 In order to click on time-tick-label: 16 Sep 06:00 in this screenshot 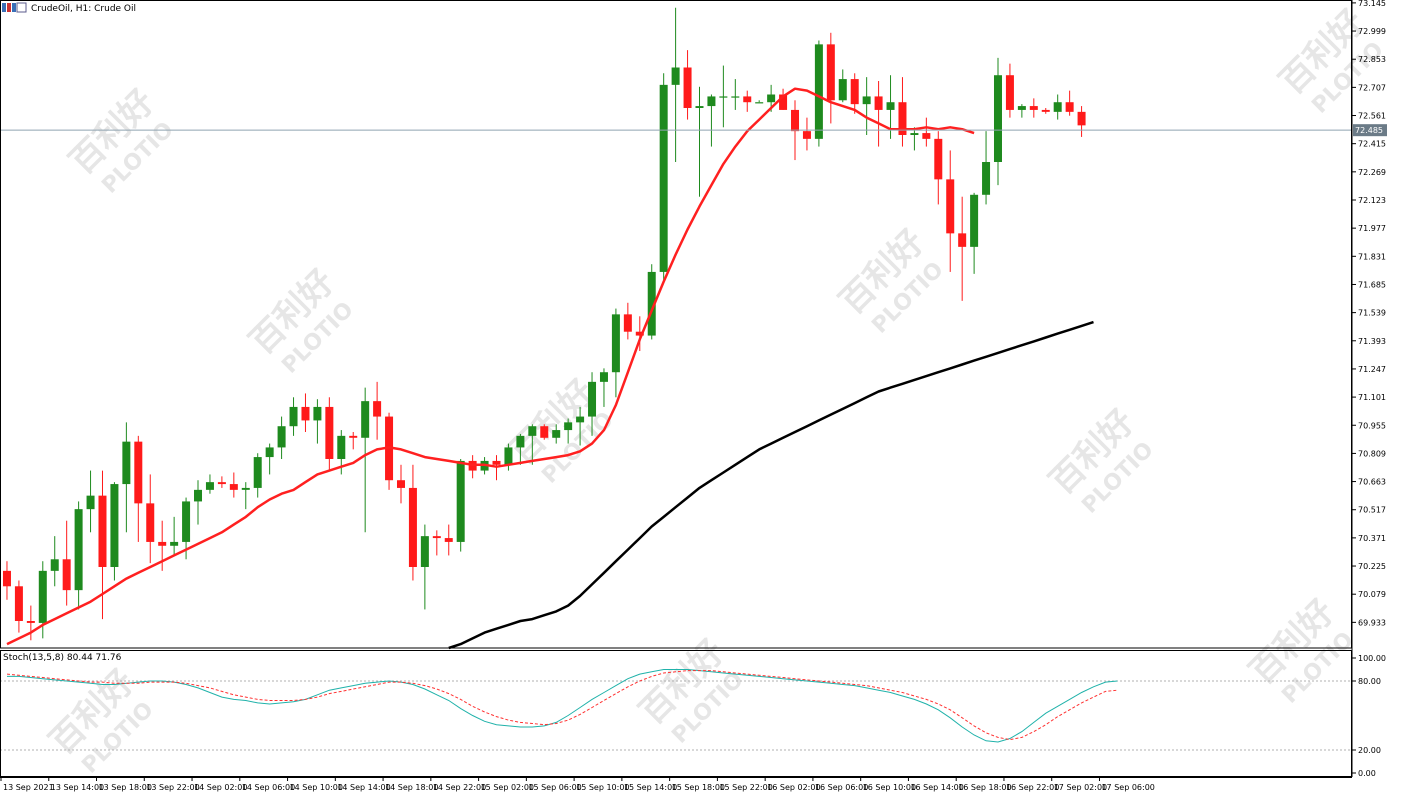, I will do `click(841, 787)`.